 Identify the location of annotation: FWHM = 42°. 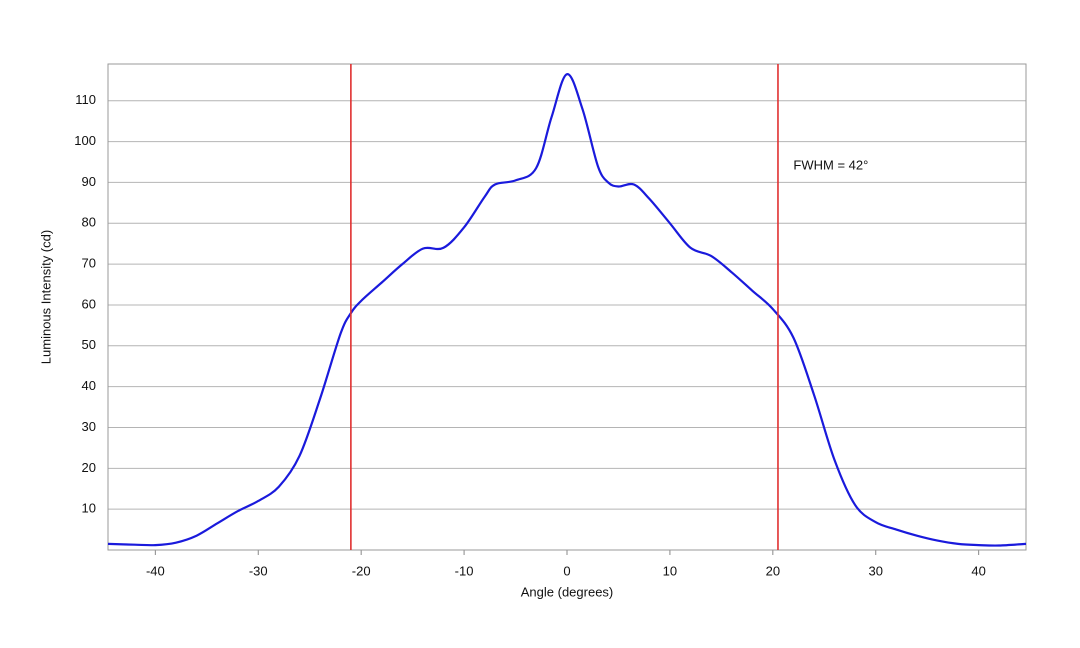
(830, 165).